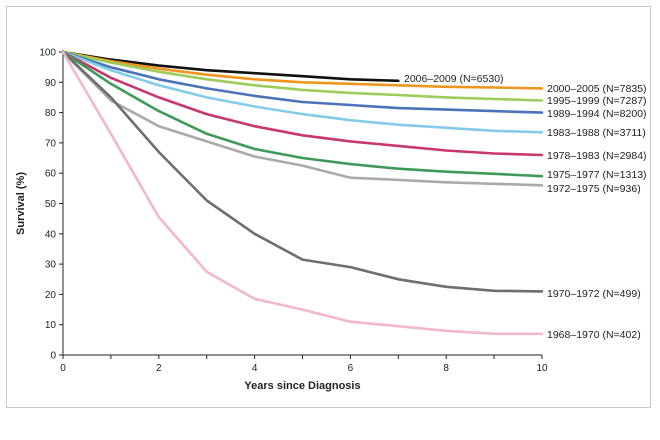  Describe the element at coordinates (351, 368) in the screenshot. I see `x-tick-label: 6` at that location.